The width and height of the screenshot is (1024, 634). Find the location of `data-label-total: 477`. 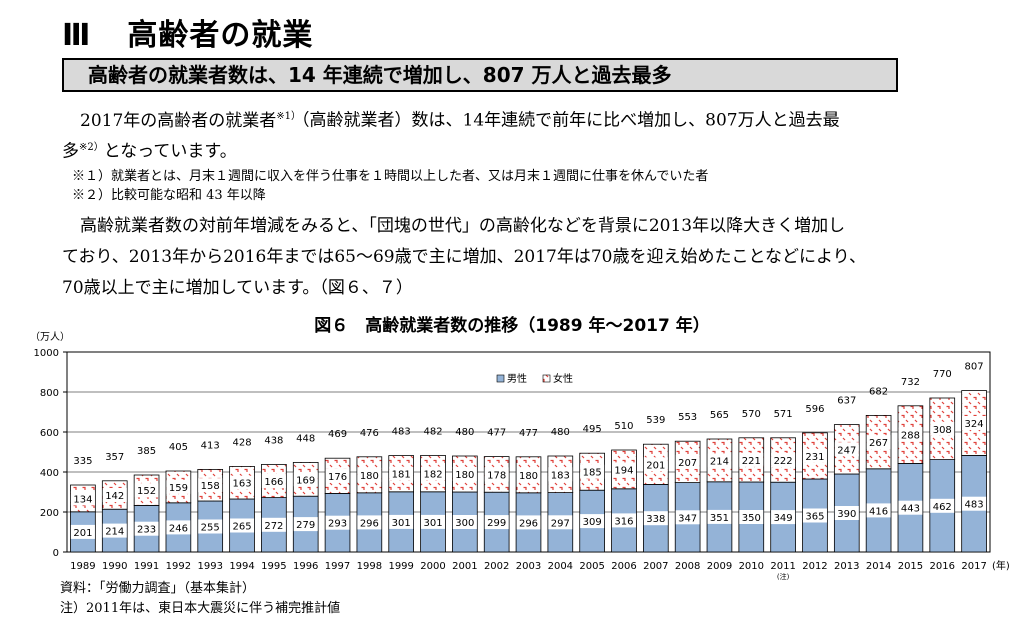

data-label-total: 477 is located at coordinates (528, 433).